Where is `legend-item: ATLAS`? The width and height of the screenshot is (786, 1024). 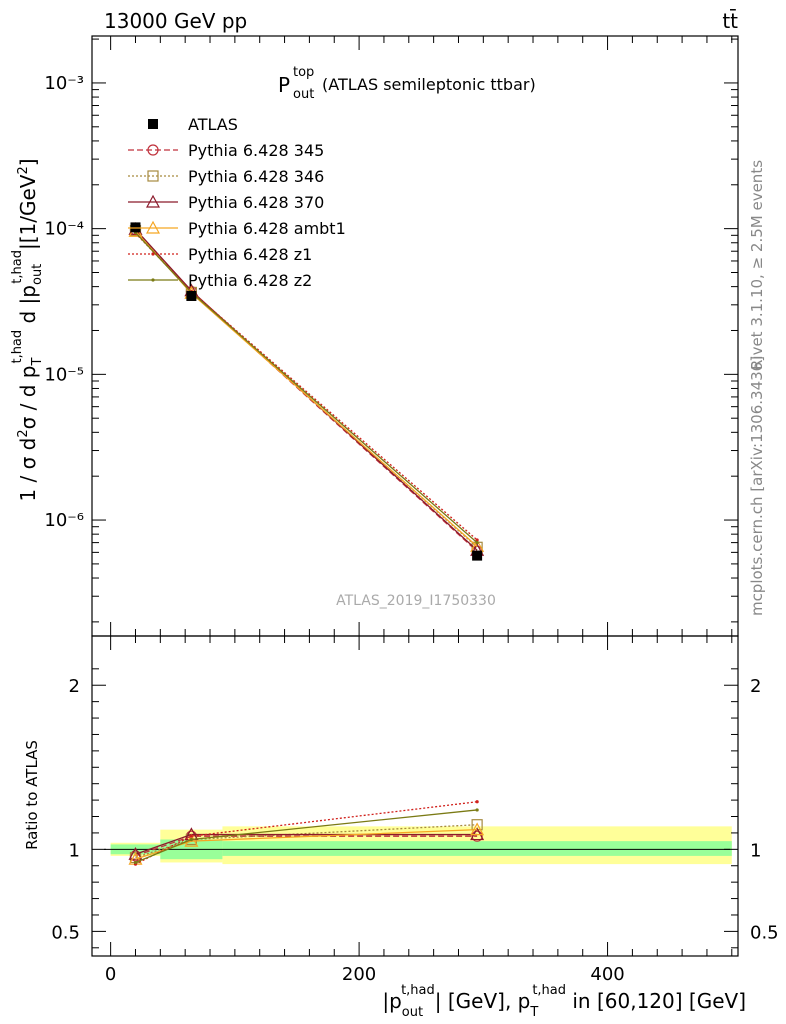 legend-item: ATLAS is located at coordinates (193, 124).